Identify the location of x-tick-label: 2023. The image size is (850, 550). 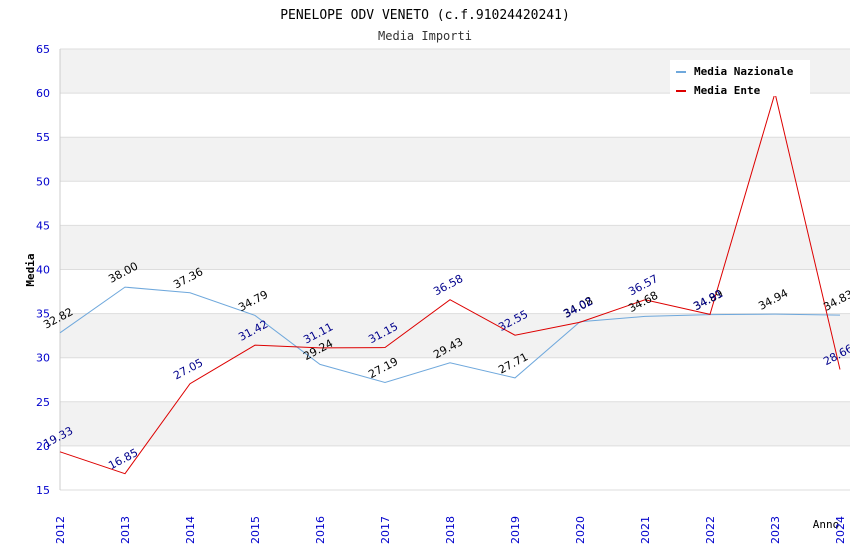
(775, 530).